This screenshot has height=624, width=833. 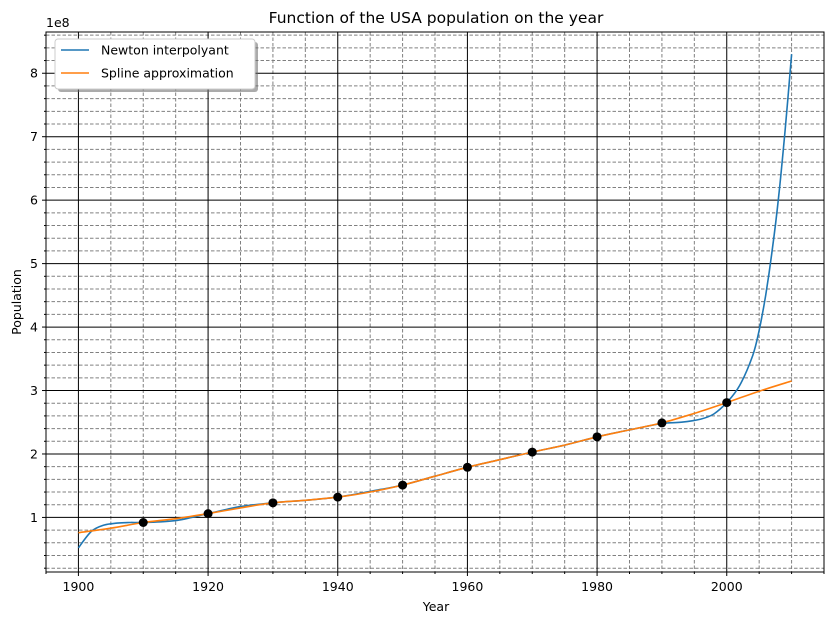 I want to click on y-offset-label: 1e8, so click(x=58, y=22).